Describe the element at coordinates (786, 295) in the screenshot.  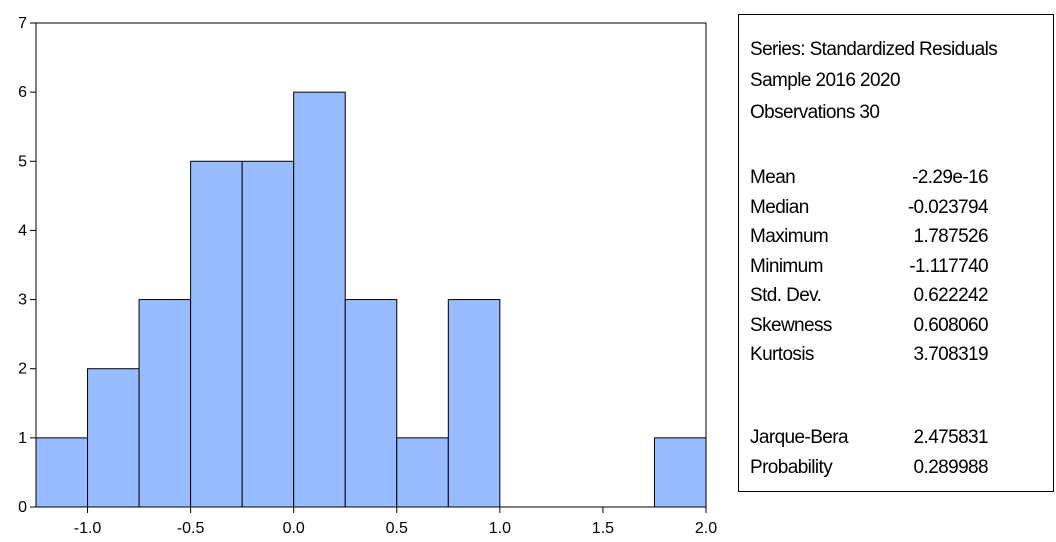
I see `stat-label: Std. Dev.` at that location.